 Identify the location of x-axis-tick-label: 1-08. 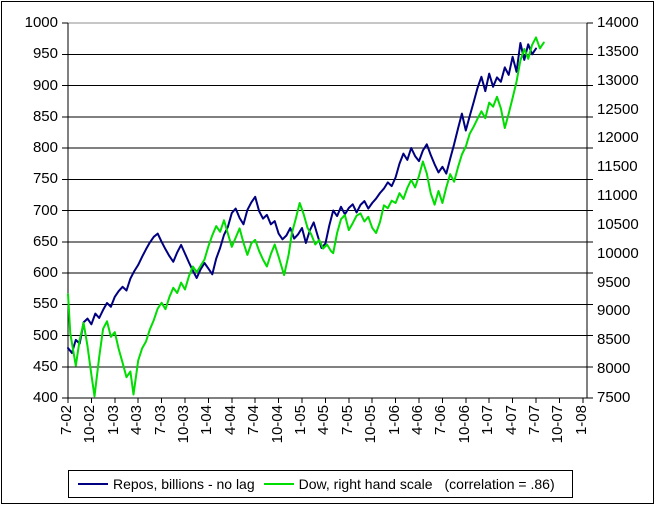
(581, 420).